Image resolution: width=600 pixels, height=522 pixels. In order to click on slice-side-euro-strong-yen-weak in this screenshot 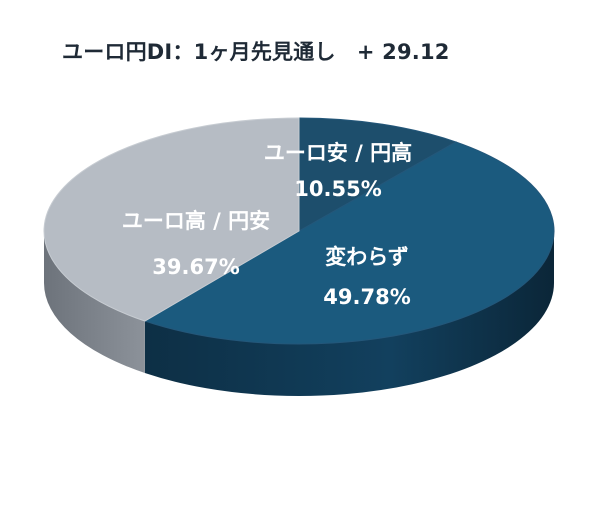, I will do `click(94, 302)`.